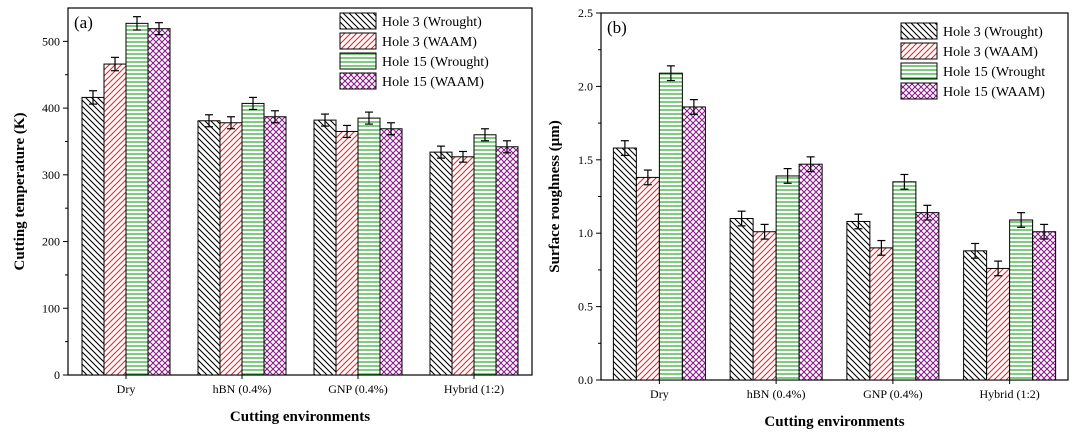  What do you see at coordinates (893, 394) in the screenshot?
I see `x-tick-label: GNP (0.4%)` at bounding box center [893, 394].